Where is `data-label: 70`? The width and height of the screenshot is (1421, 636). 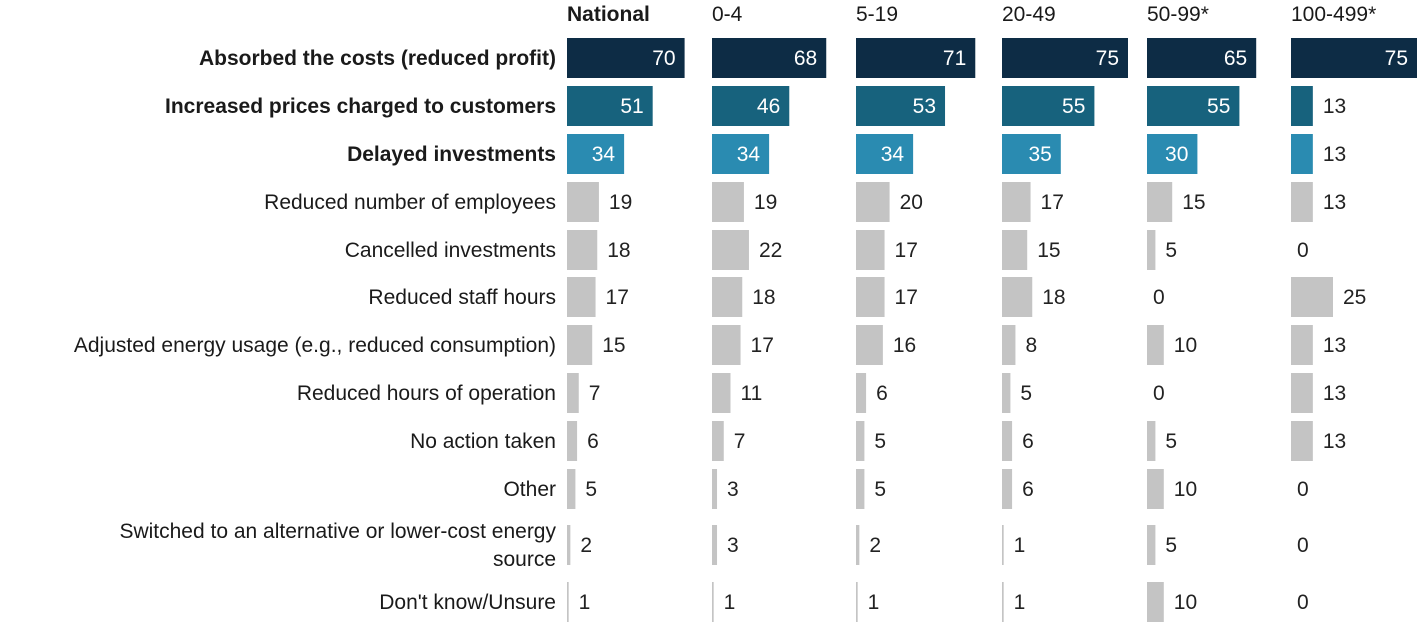 data-label: 70 is located at coordinates (663, 58).